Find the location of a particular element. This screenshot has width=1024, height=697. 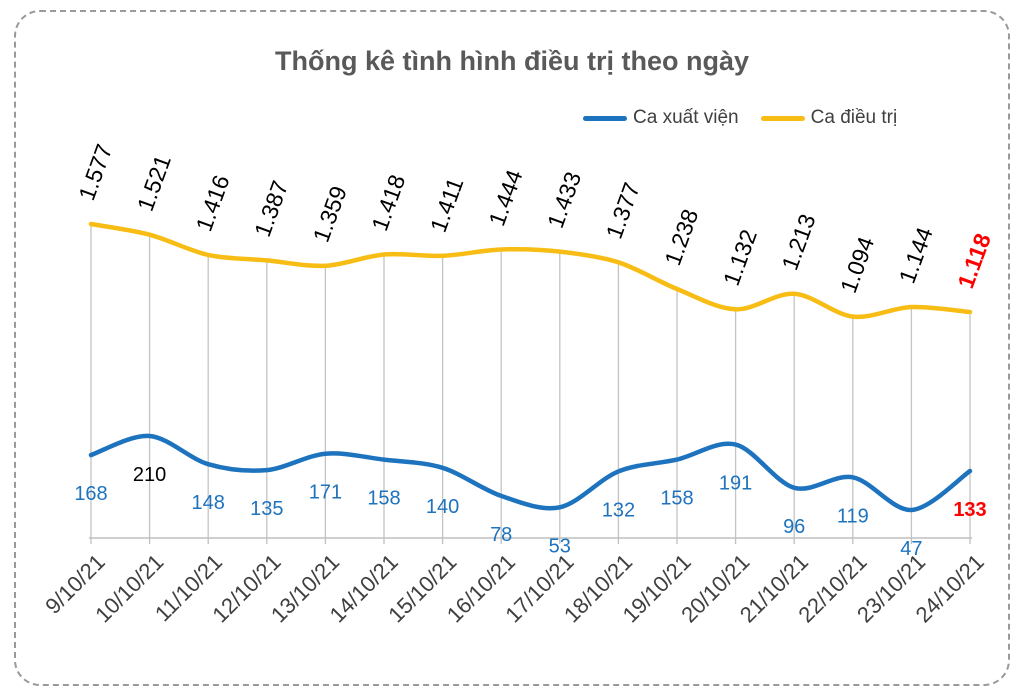

data-label-discharged: 168 is located at coordinates (90, 494).